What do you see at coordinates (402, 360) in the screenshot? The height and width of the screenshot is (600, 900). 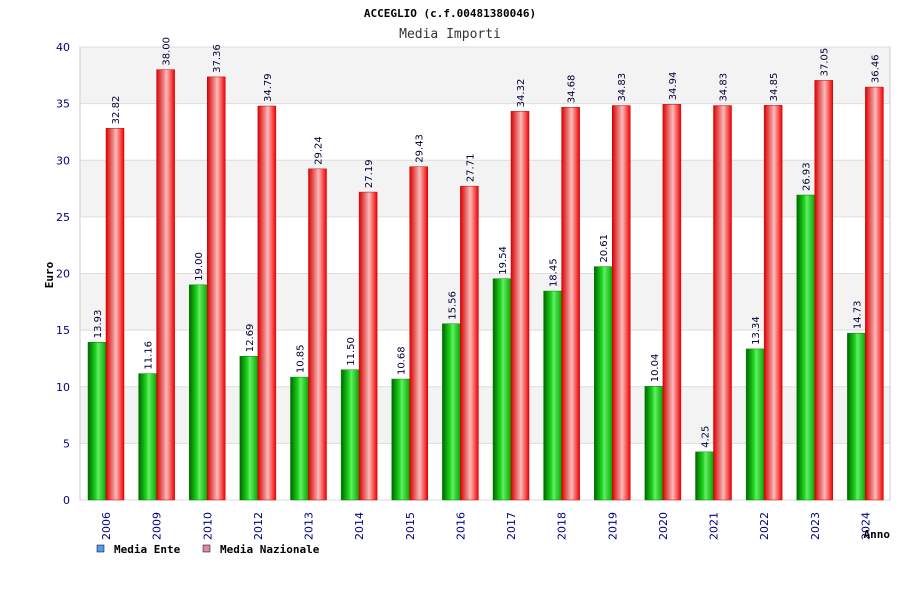 I see `value-label-media-ente: 10.68` at bounding box center [402, 360].